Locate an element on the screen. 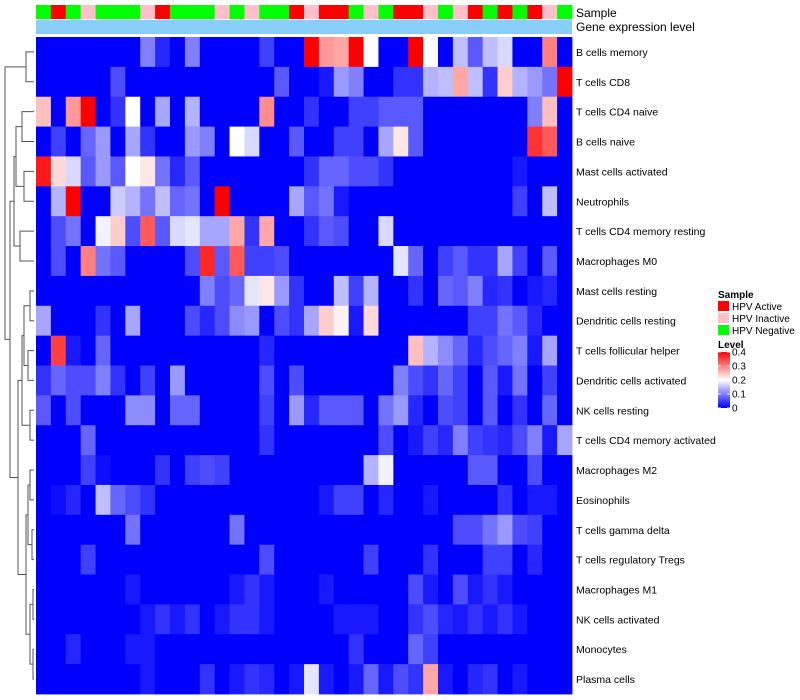 The width and height of the screenshot is (800, 700). level-legend-title: Level is located at coordinates (731, 345).